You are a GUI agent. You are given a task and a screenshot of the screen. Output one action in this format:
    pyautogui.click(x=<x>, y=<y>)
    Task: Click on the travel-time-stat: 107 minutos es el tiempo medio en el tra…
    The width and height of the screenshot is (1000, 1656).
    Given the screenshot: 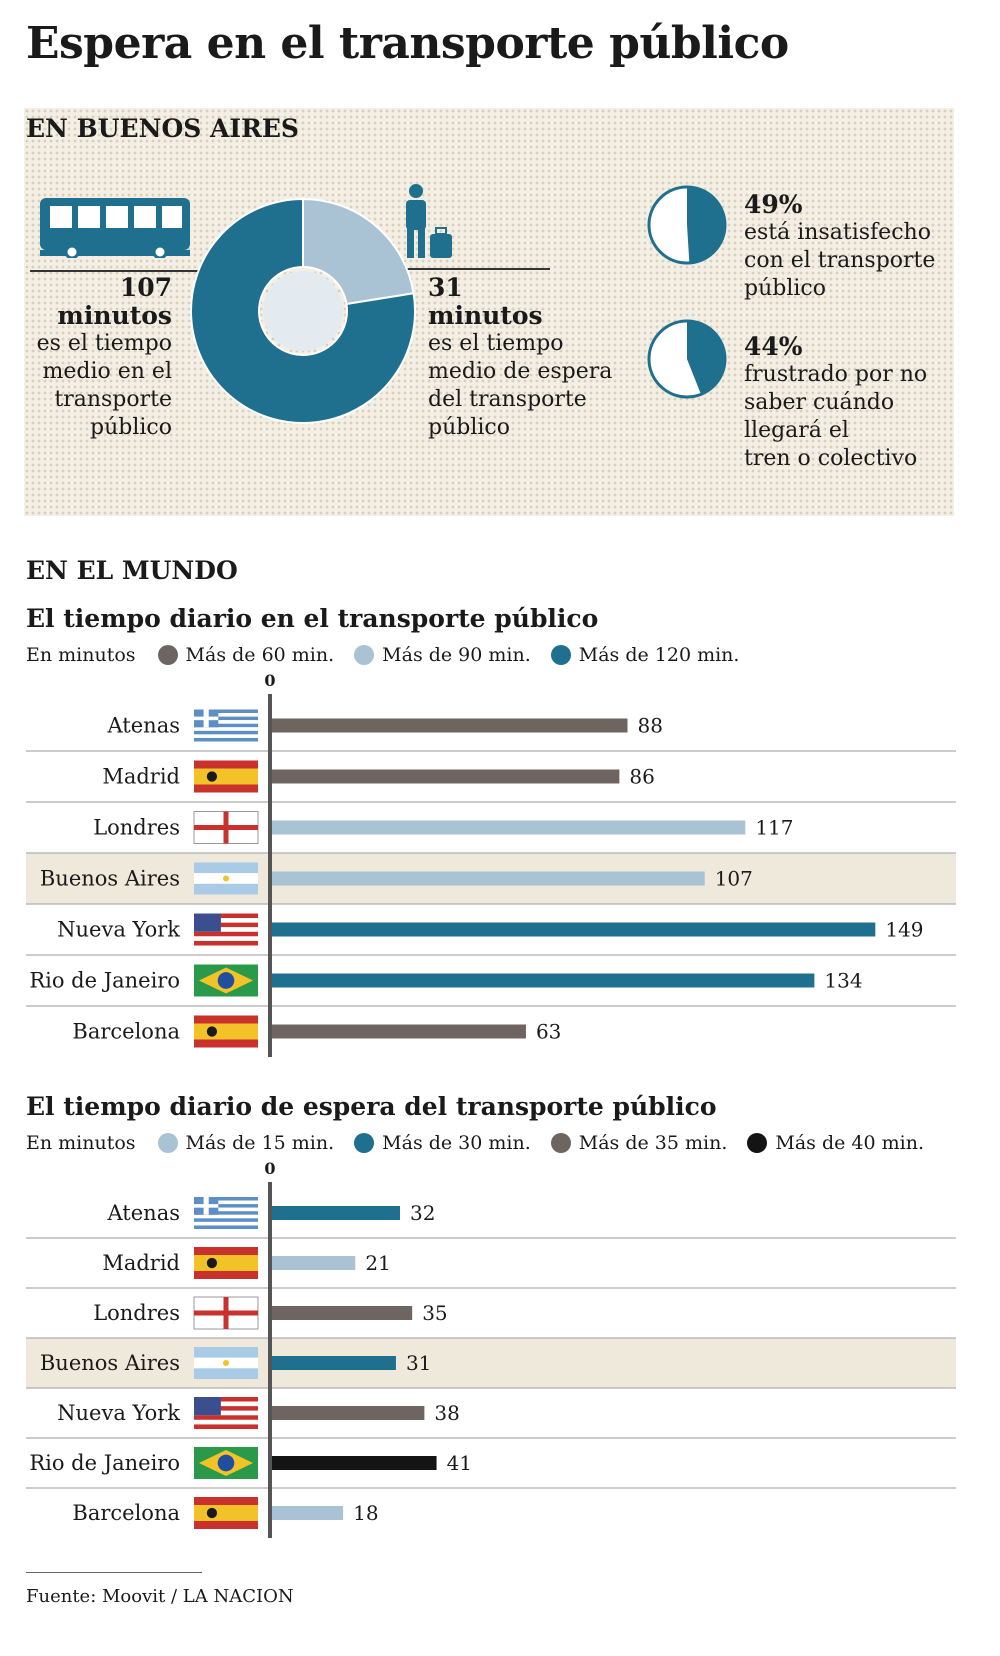 What is the action you would take?
    pyautogui.click(x=99, y=358)
    